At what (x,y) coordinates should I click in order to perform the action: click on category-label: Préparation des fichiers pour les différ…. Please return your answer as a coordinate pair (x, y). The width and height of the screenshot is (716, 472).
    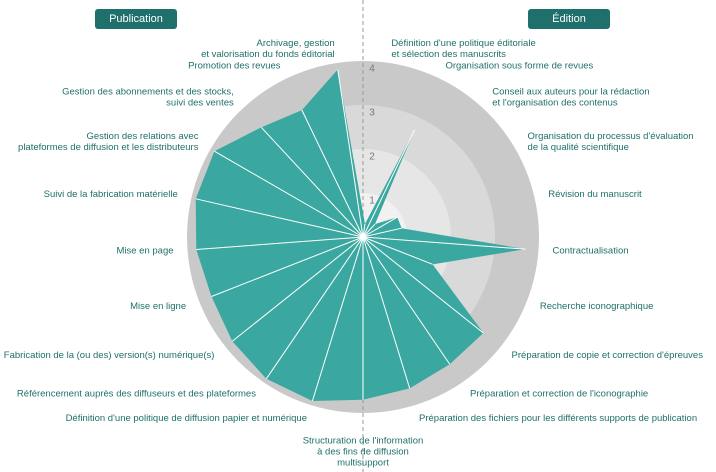
    Looking at the image, I should click on (558, 418).